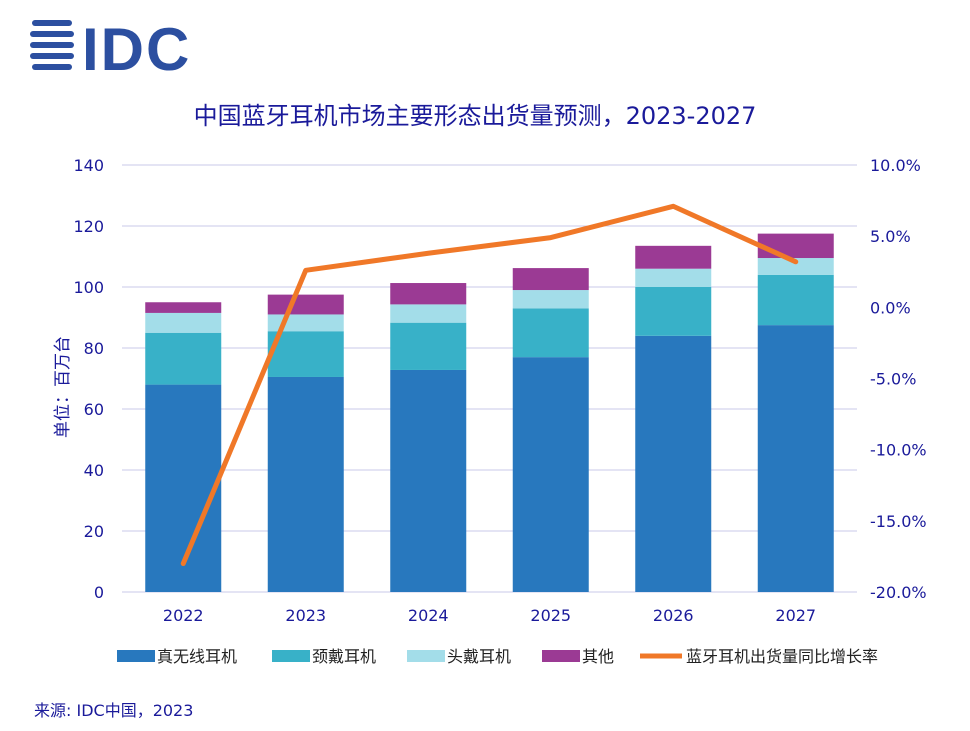 This screenshot has width=970, height=731. I want to click on x-tick-label: 2023, so click(305, 615).